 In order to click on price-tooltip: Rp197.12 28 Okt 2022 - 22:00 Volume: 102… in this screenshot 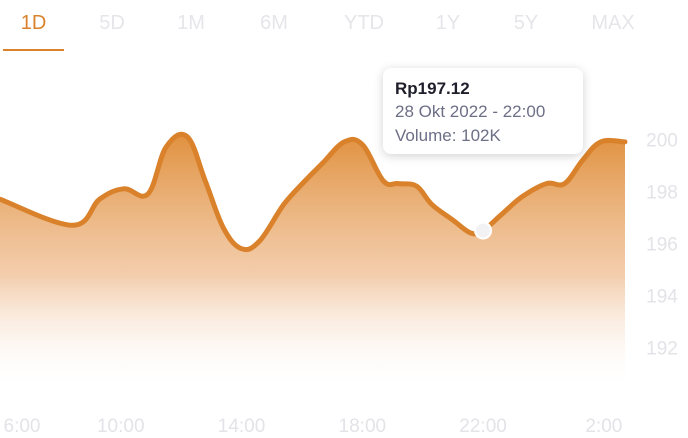, I will do `click(483, 111)`.